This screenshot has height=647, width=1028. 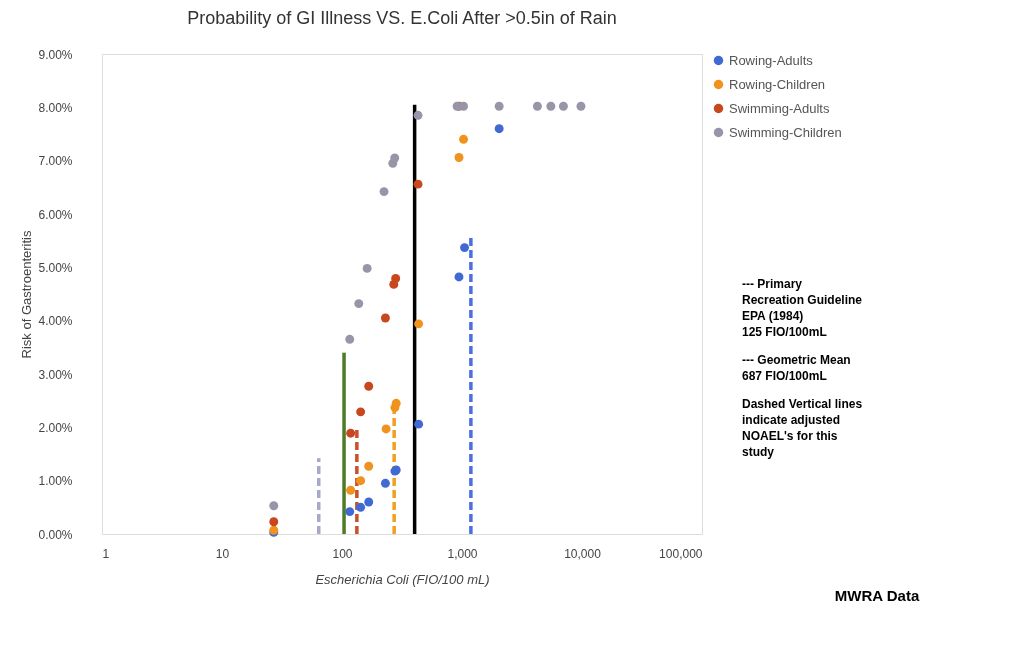 I want to click on text: MWRA Data, so click(x=877, y=595).